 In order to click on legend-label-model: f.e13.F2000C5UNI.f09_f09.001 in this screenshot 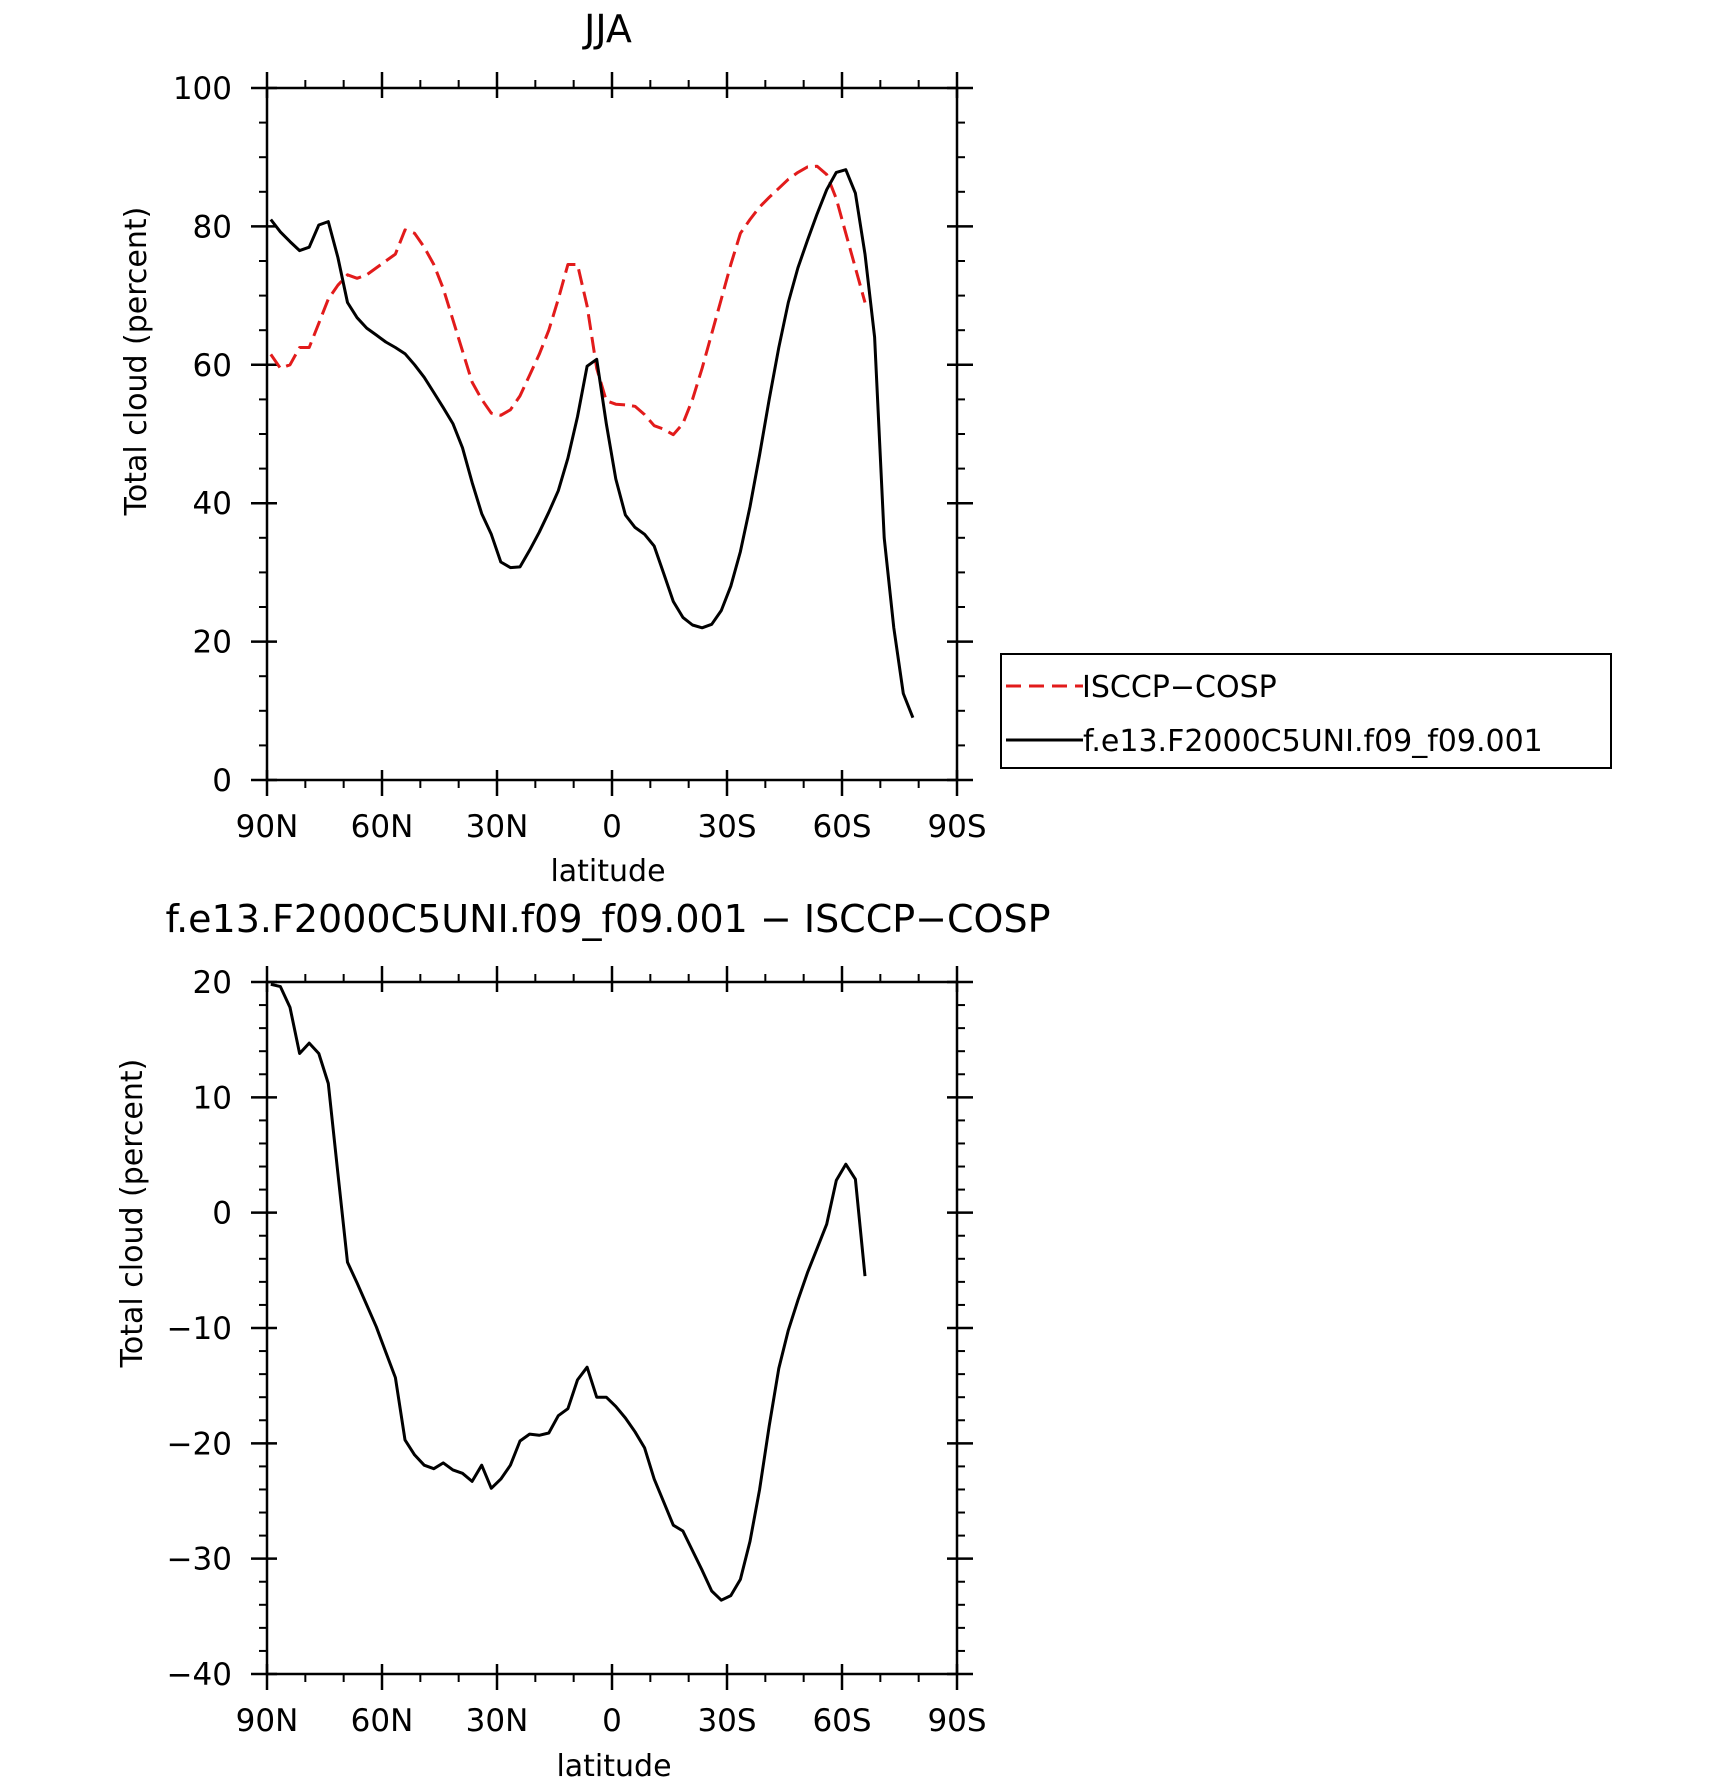, I will do `click(1313, 741)`.